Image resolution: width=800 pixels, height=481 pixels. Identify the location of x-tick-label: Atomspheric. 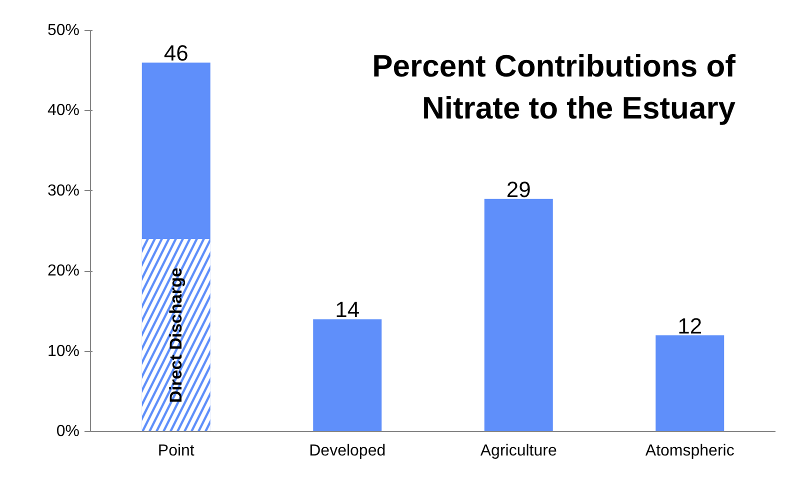
(689, 451).